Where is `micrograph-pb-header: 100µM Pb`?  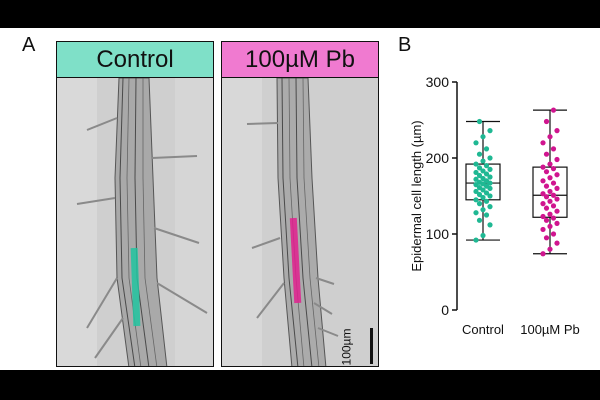
micrograph-pb-header: 100µM Pb is located at coordinates (300, 60).